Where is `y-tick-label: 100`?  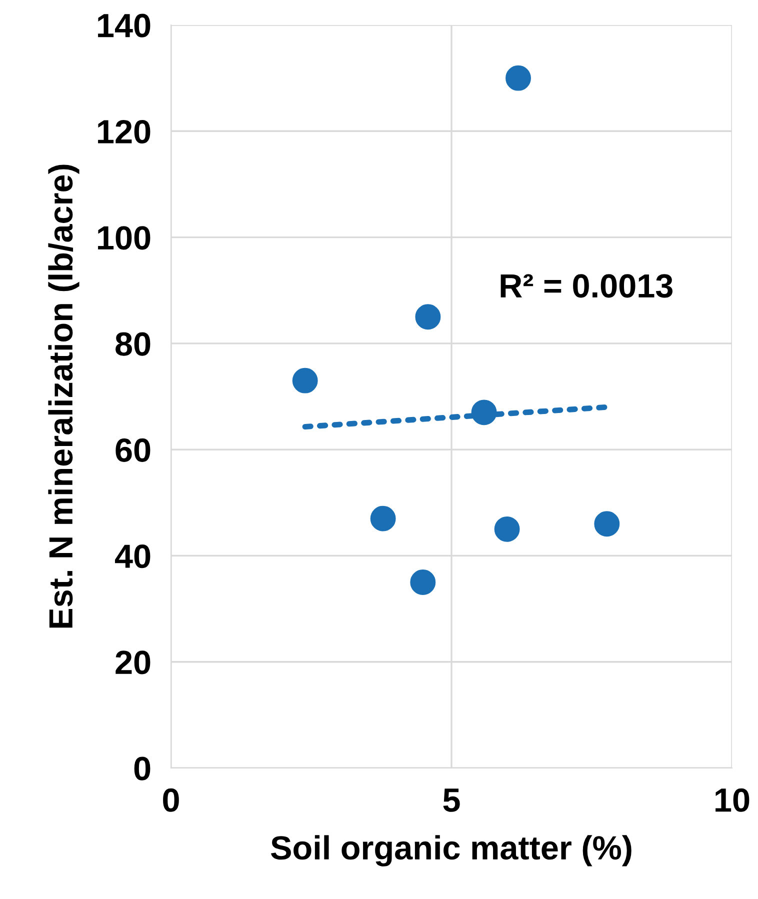
y-tick-label: 100 is located at coordinates (124, 238).